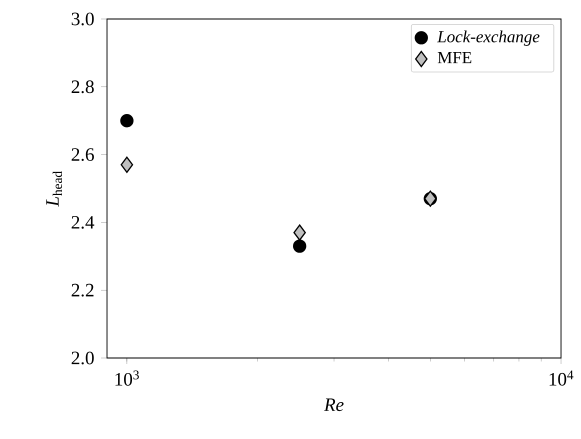 The width and height of the screenshot is (581, 439). I want to click on legend-label: MFE, so click(455, 58).